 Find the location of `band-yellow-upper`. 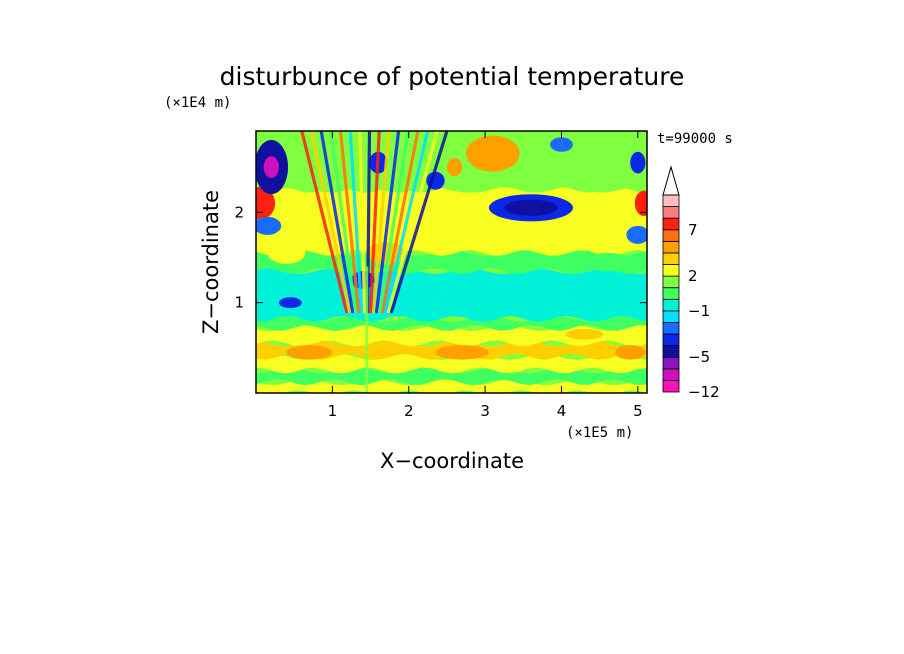

band-yellow-upper is located at coordinates (451, 221).